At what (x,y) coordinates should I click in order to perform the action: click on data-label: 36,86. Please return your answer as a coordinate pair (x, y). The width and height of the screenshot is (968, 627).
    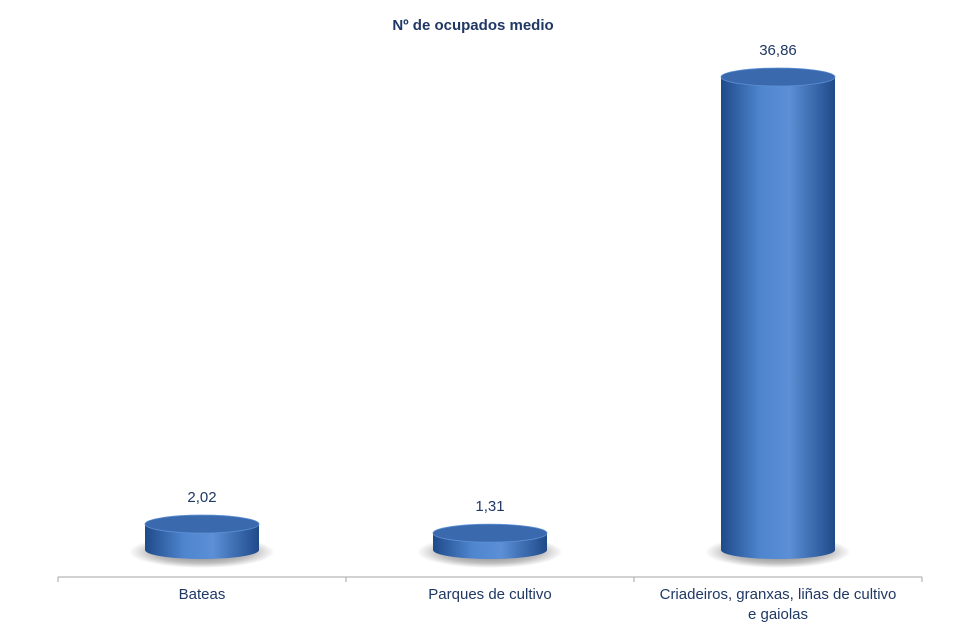
    Looking at the image, I should click on (778, 50).